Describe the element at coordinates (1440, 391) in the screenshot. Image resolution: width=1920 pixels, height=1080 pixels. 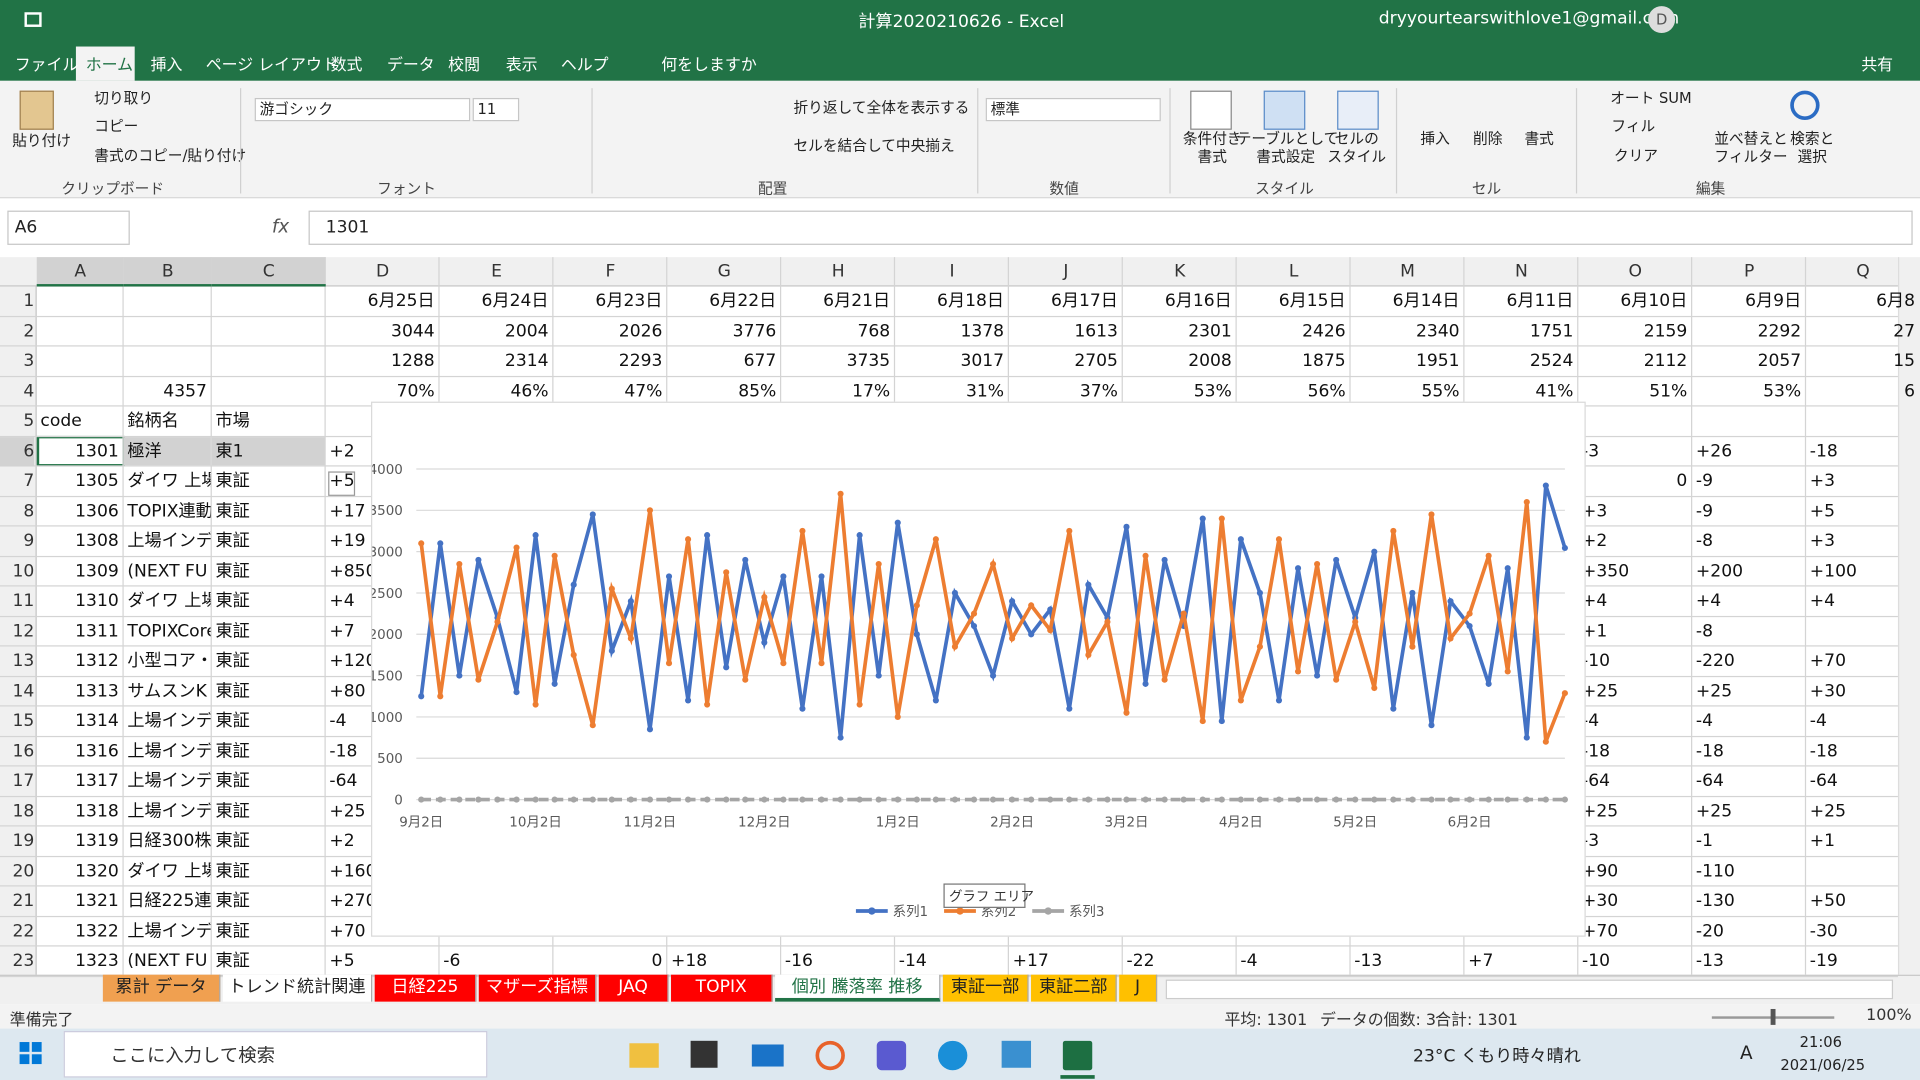
I see `cell: 55%` at that location.